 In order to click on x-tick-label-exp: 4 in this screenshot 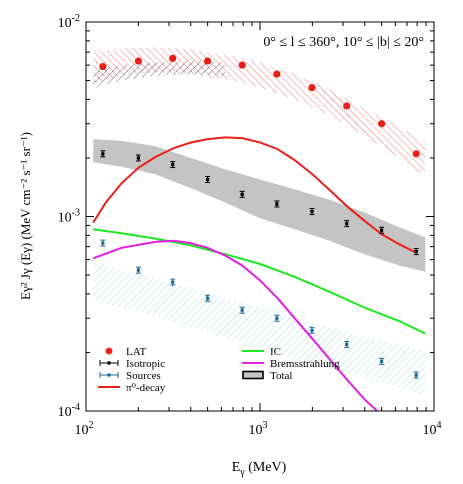, I will do `click(439, 425)`.